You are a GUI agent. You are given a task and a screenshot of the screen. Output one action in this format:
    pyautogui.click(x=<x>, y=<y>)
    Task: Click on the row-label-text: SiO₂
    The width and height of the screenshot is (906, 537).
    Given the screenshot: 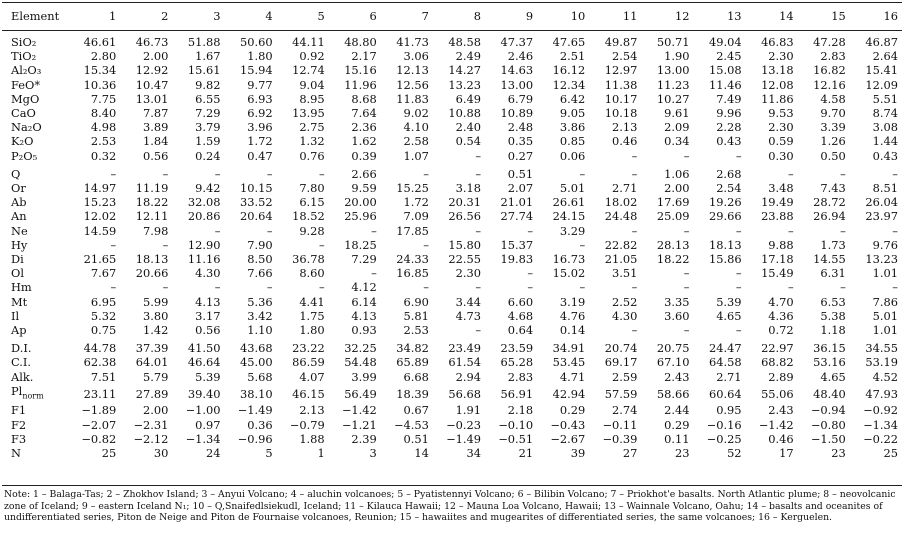 What is the action you would take?
    pyautogui.click(x=24, y=42)
    